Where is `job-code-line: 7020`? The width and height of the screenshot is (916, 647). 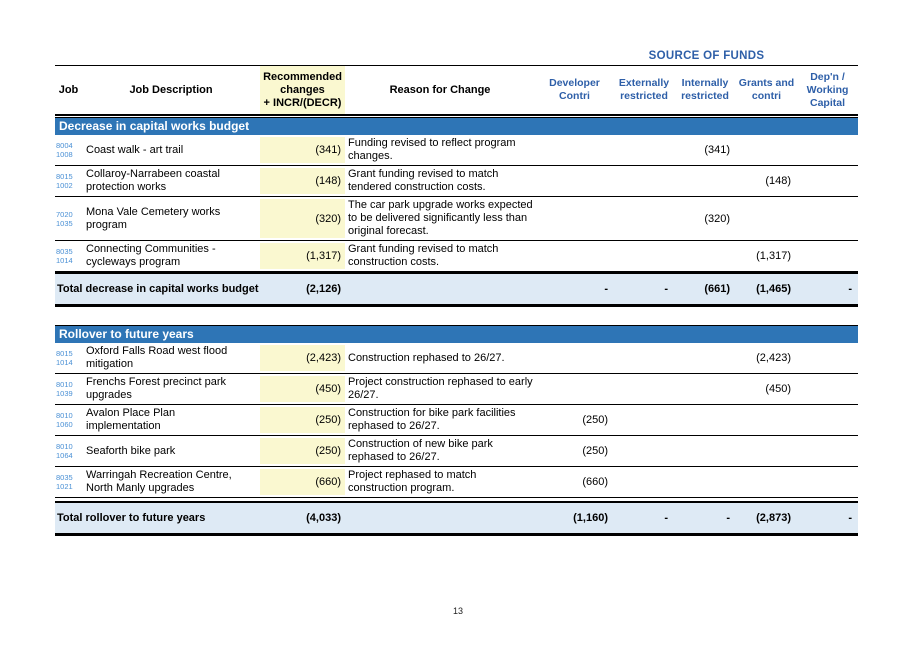 job-code-line: 7020 is located at coordinates (64, 214).